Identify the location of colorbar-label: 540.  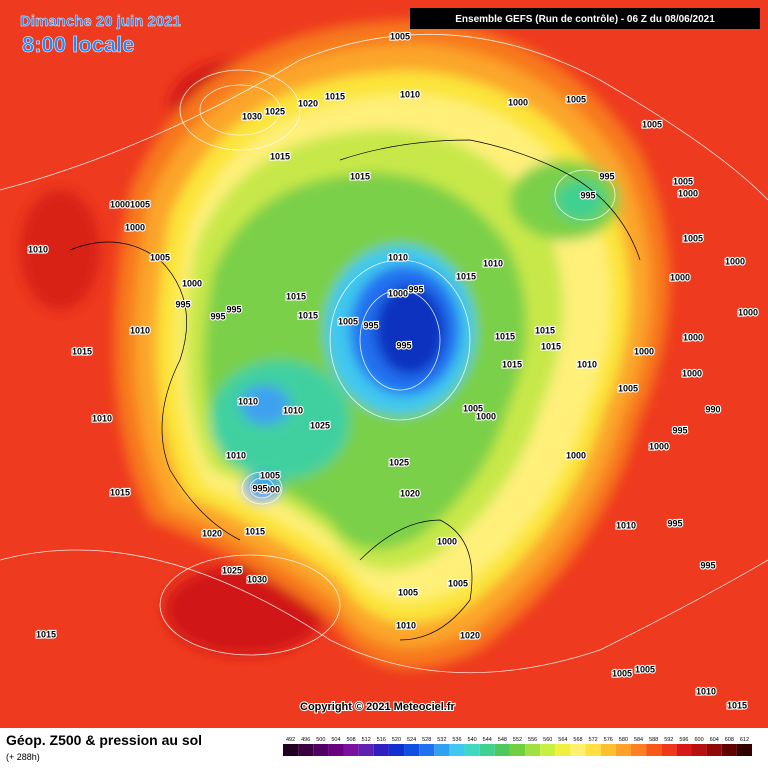
(472, 740).